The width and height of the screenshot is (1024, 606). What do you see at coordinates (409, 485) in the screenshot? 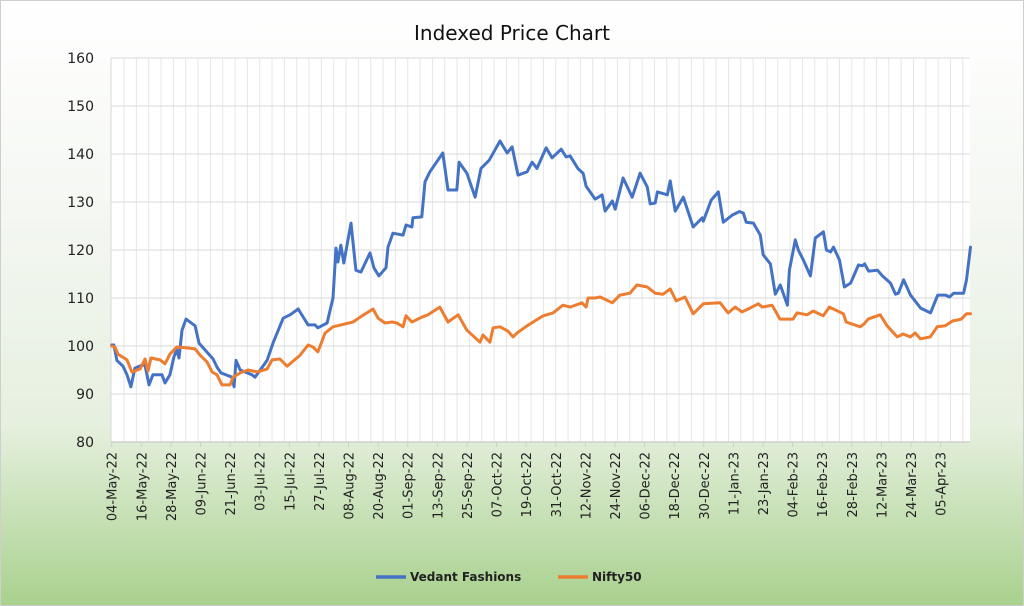
I see `x-tick-label: 01-Sep-22` at bounding box center [409, 485].